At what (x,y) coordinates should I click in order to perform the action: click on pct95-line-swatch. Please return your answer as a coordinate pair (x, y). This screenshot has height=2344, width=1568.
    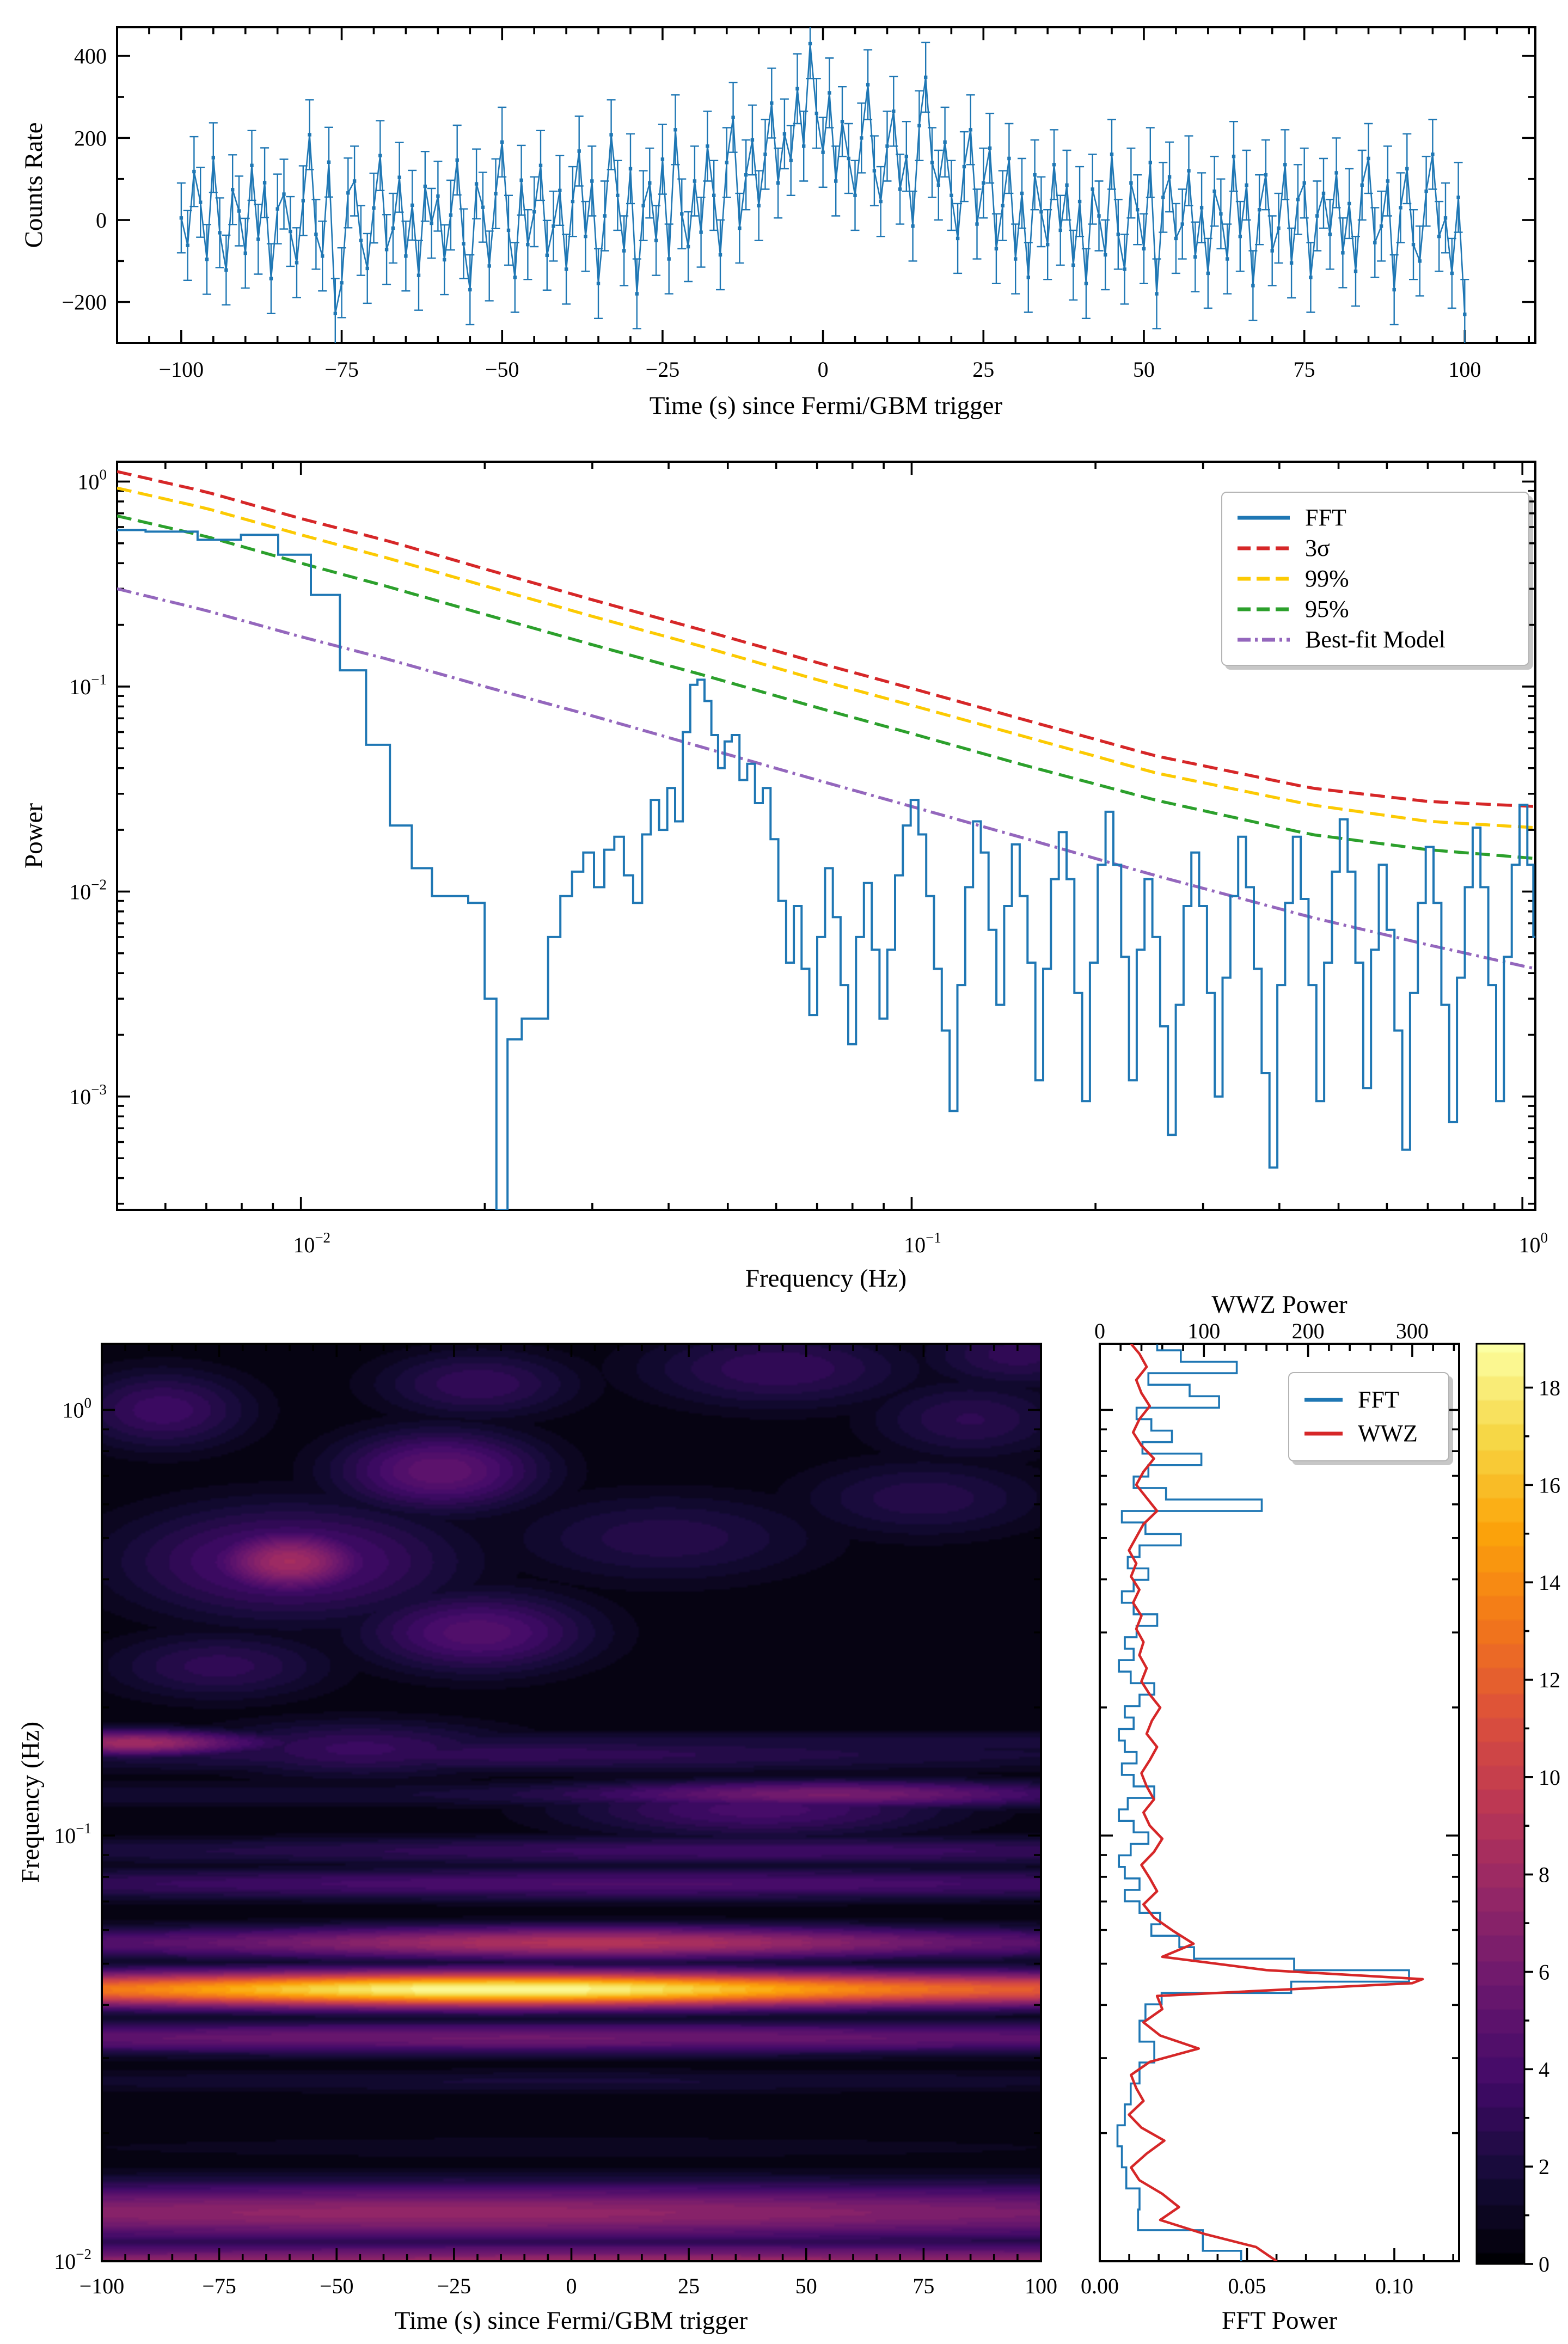
    Looking at the image, I should click on (1264, 609).